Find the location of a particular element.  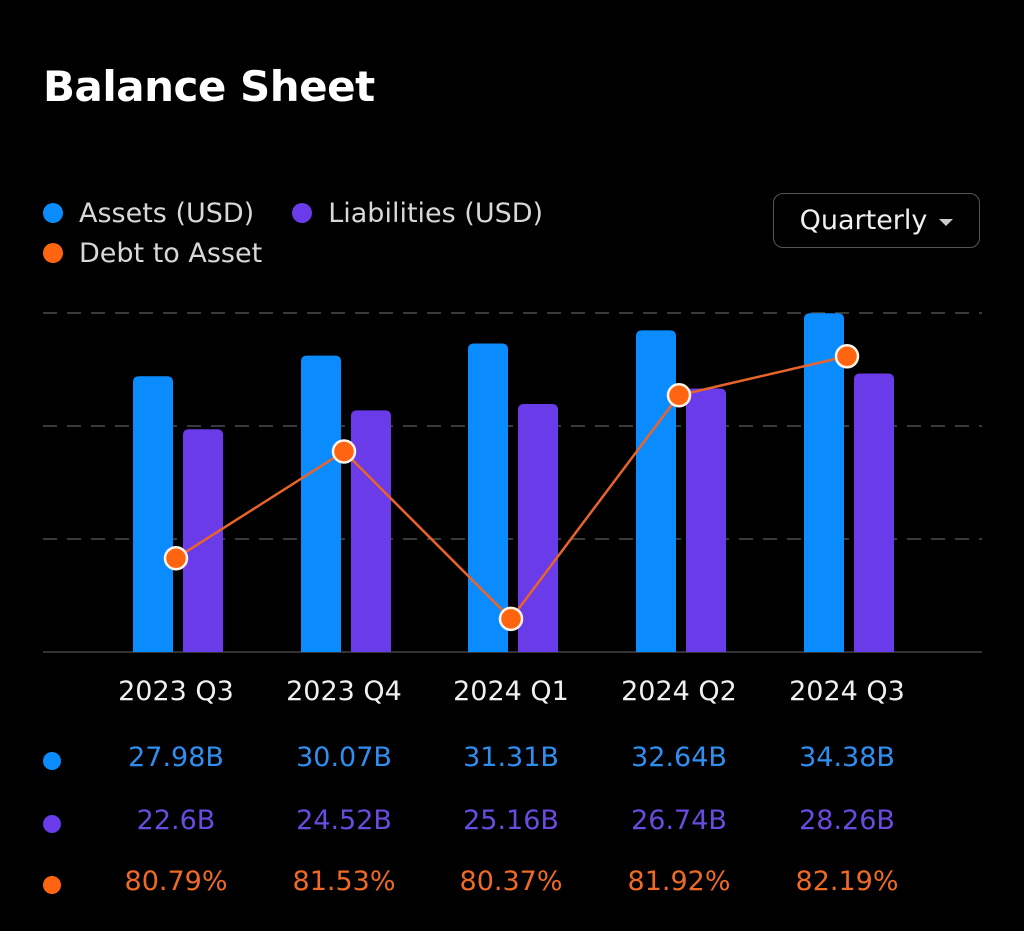

x-tick-label: 2024 Q1 is located at coordinates (511, 691).